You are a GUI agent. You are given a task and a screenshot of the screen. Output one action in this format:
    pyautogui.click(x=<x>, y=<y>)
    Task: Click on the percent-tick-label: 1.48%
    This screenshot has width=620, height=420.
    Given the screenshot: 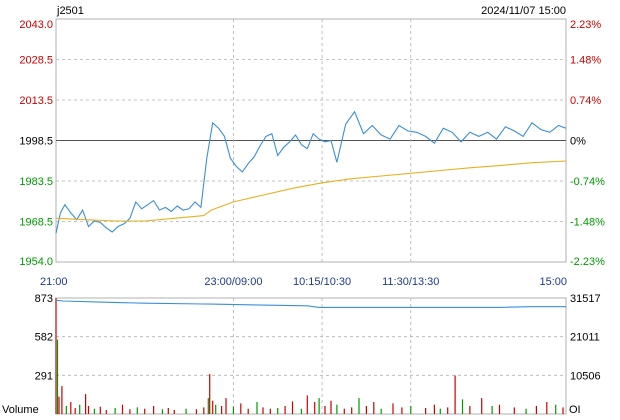 What is the action you would take?
    pyautogui.click(x=585, y=61)
    